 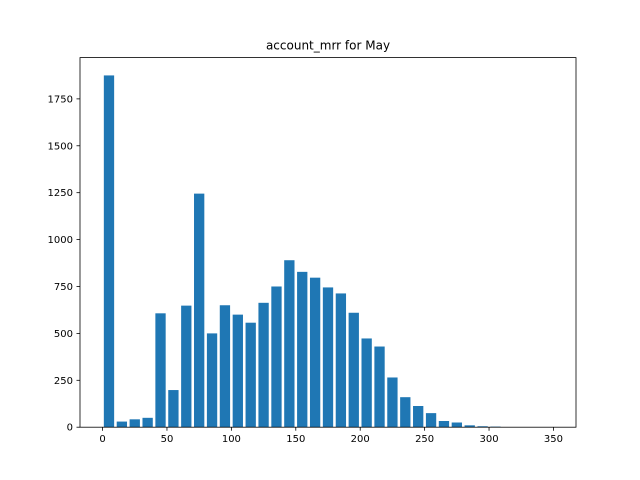 What do you see at coordinates (60, 146) in the screenshot?
I see `y-tick-label: 1500` at bounding box center [60, 146].